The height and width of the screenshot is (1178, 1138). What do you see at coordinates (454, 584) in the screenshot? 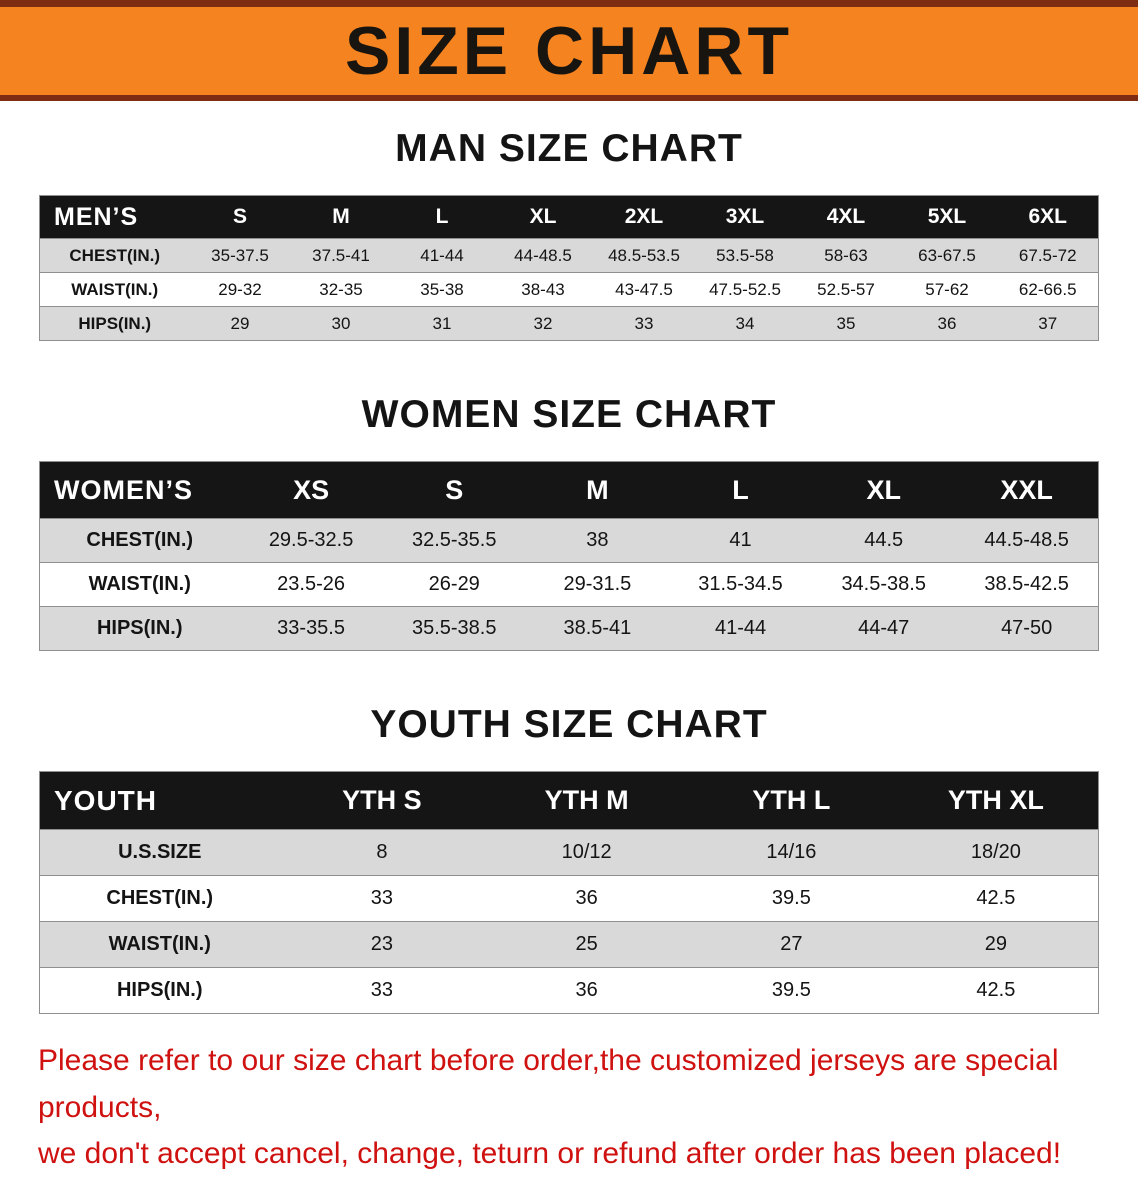
I see `size-cell: 26-29` at bounding box center [454, 584].